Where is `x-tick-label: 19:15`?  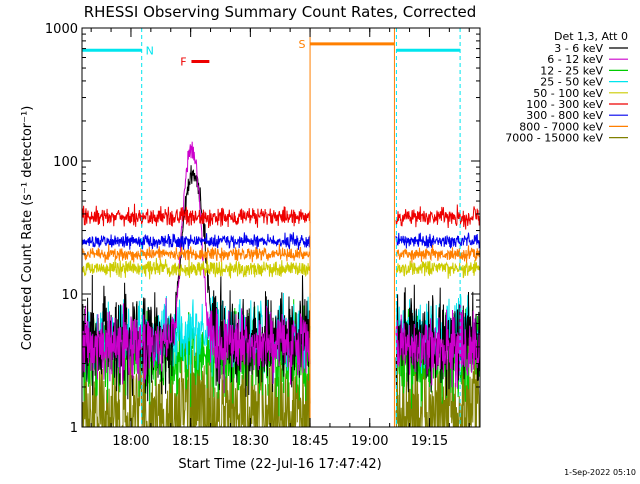 x-tick-label: 19:15 is located at coordinates (429, 441).